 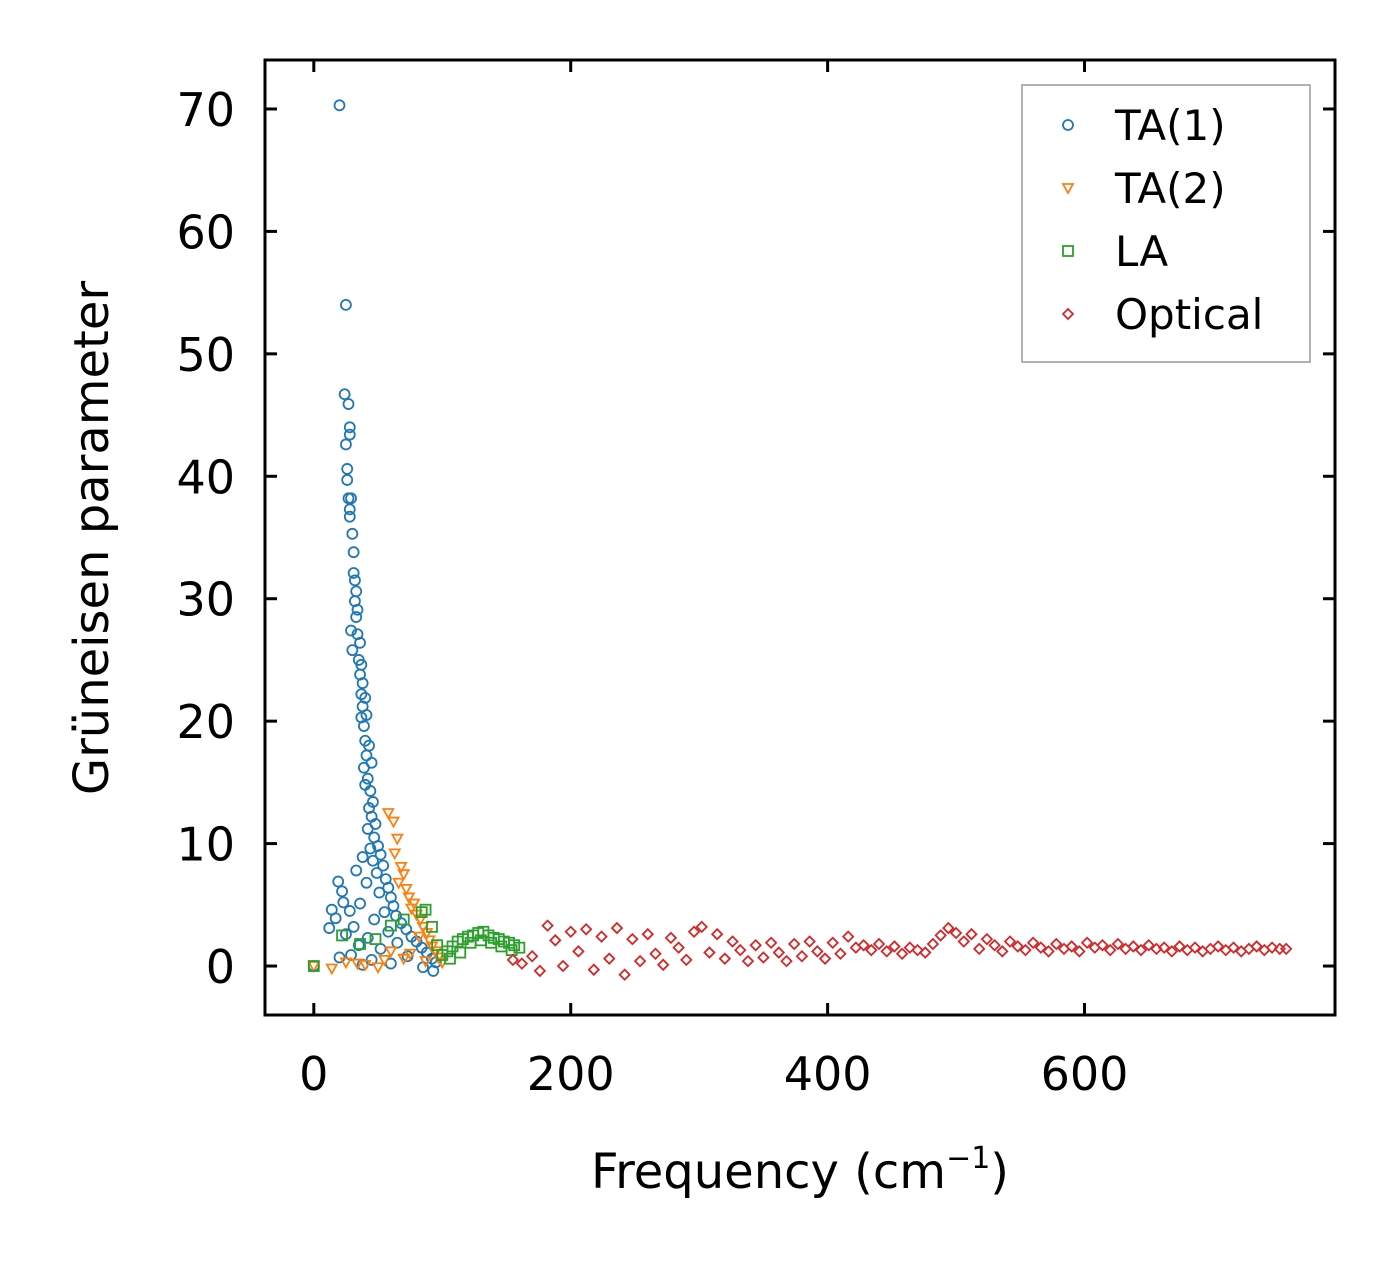 I want to click on x-tick-label: 0, so click(x=313, y=1074).